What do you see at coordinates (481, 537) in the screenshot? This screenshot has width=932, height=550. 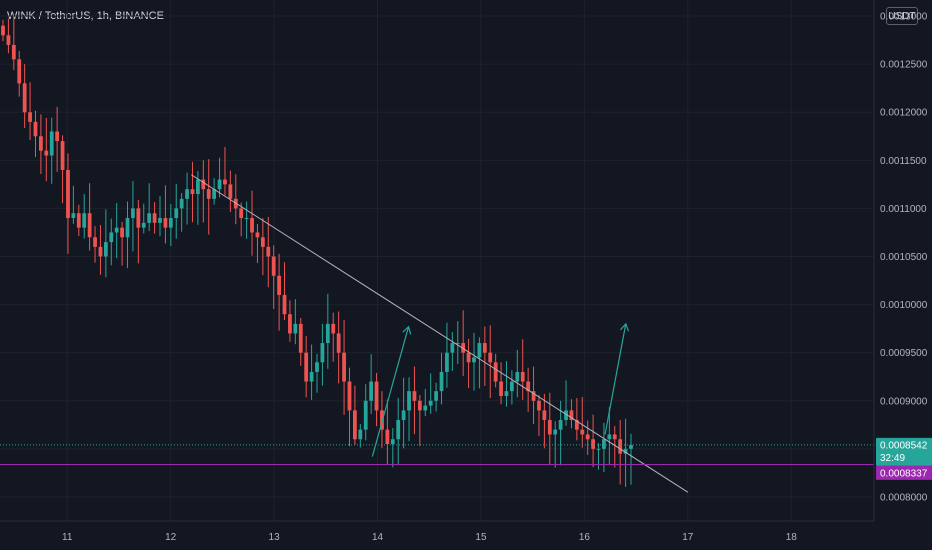 I see `time-tick-label: 15` at bounding box center [481, 537].